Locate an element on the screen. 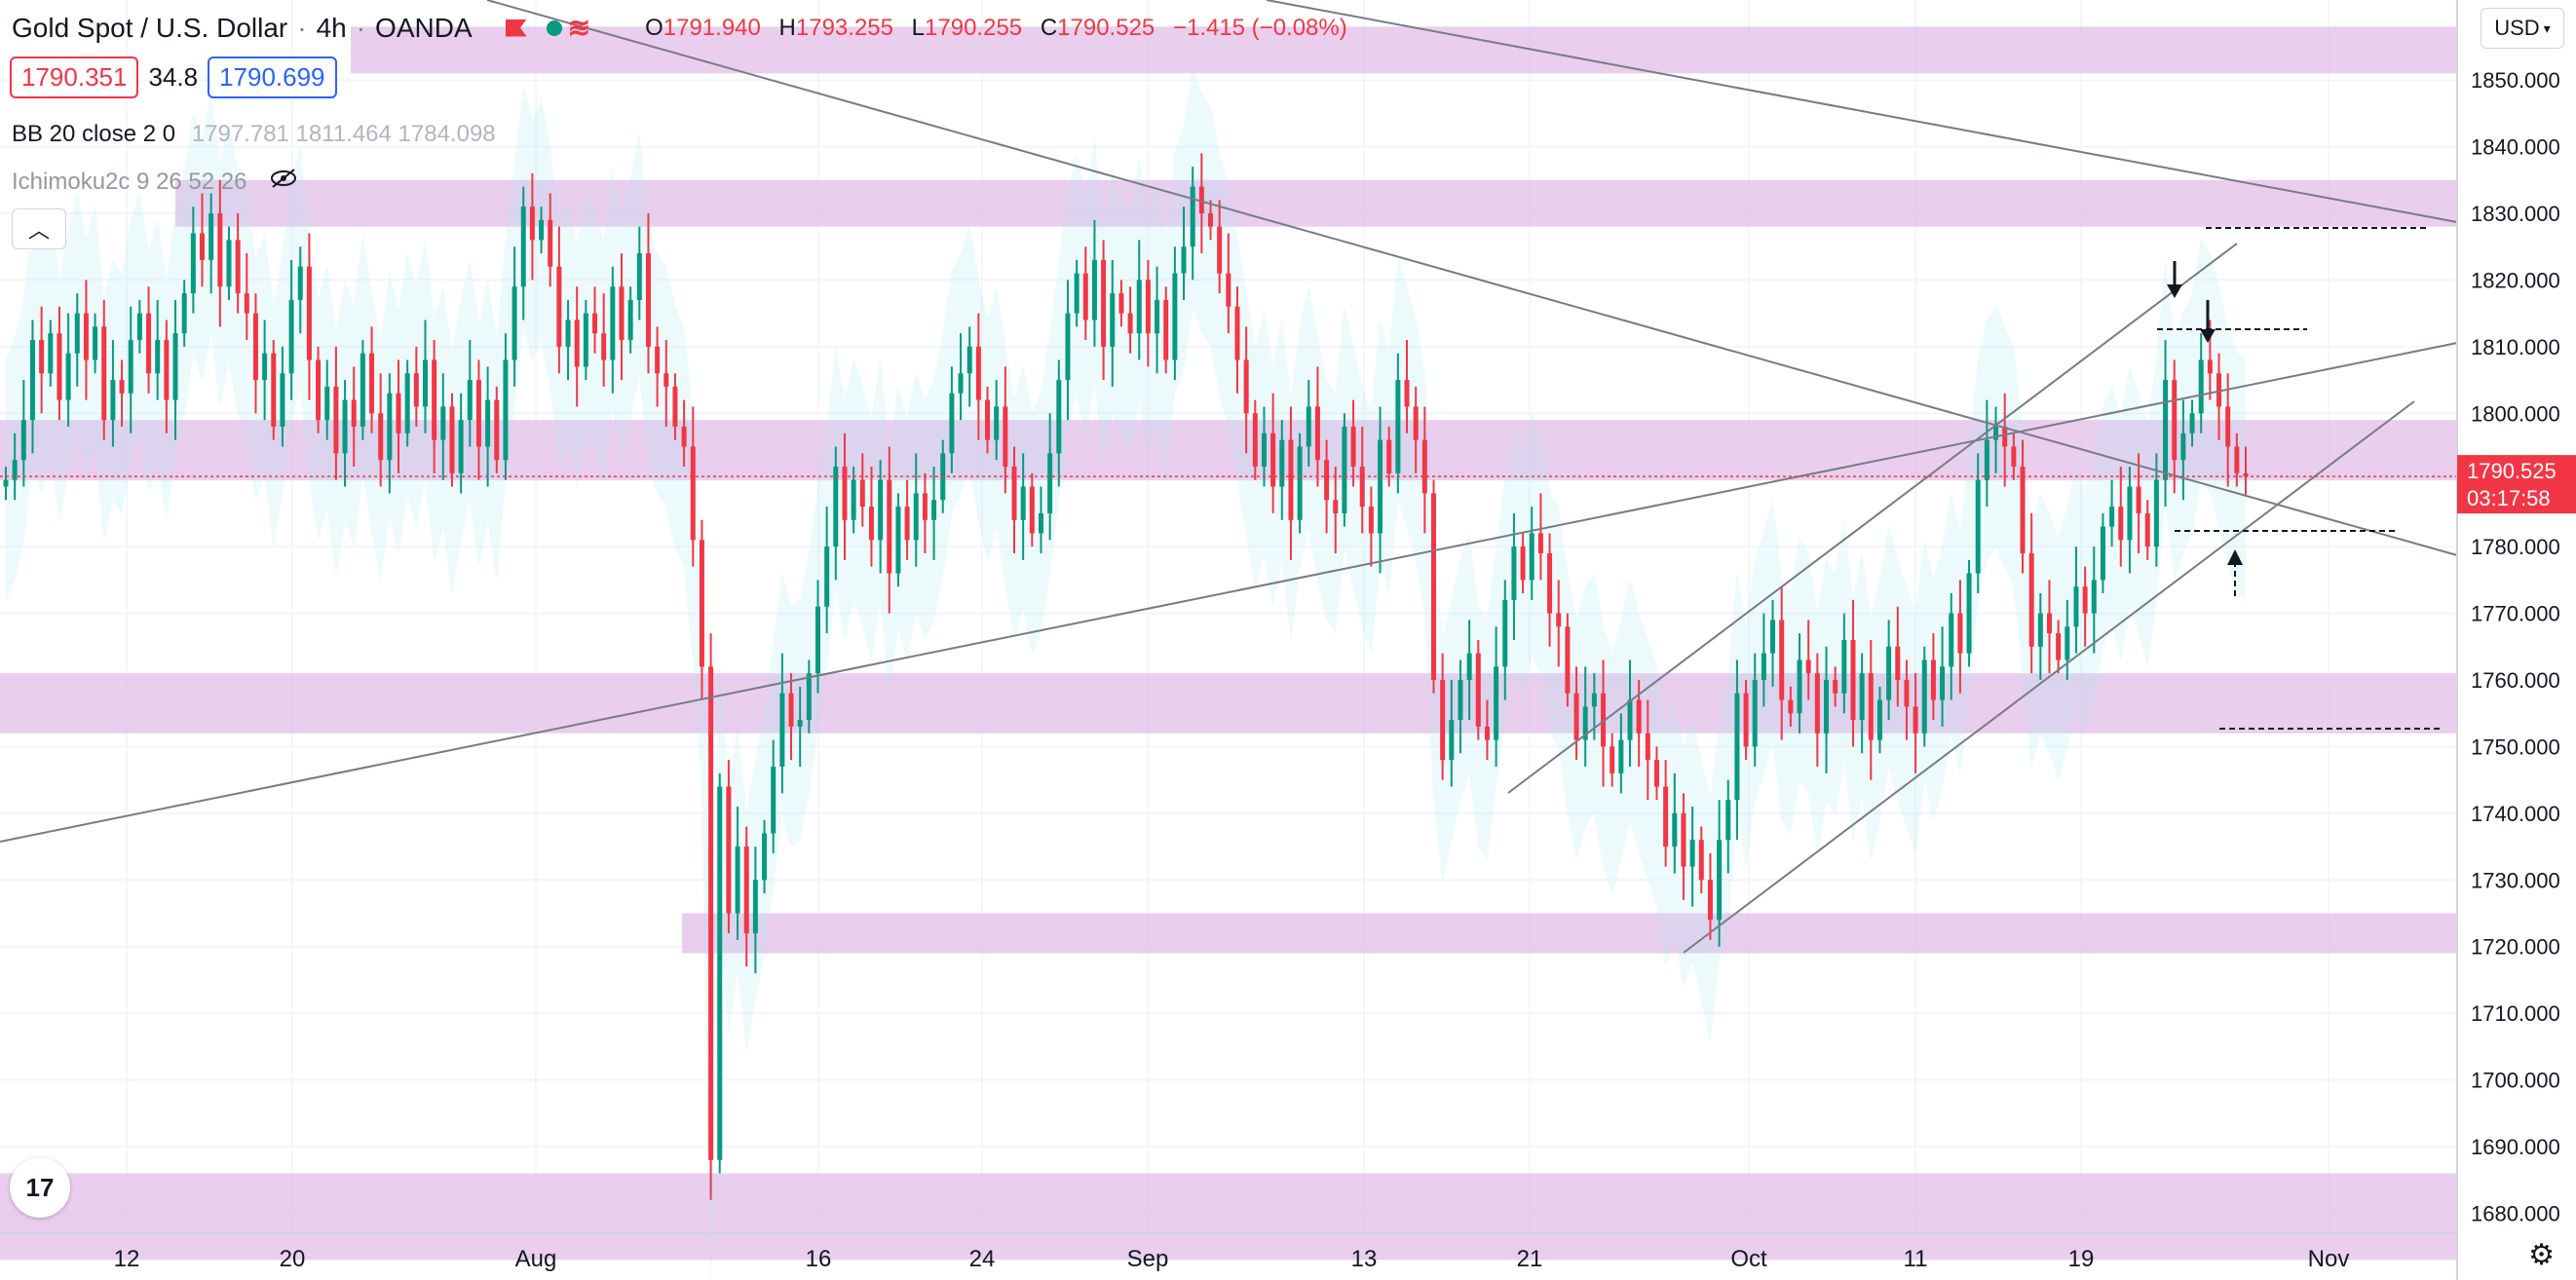 The width and height of the screenshot is (2576, 1280). symbol-title: Gold Spot / U.S. Dollar is located at coordinates (150, 27).